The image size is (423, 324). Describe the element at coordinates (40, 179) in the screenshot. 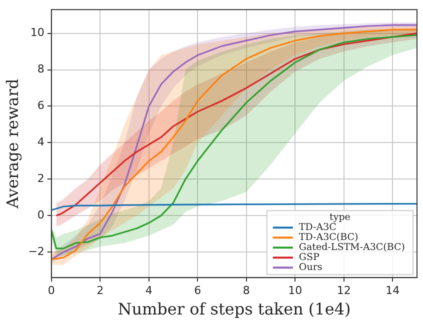

I see `y-tick-label: 2` at that location.